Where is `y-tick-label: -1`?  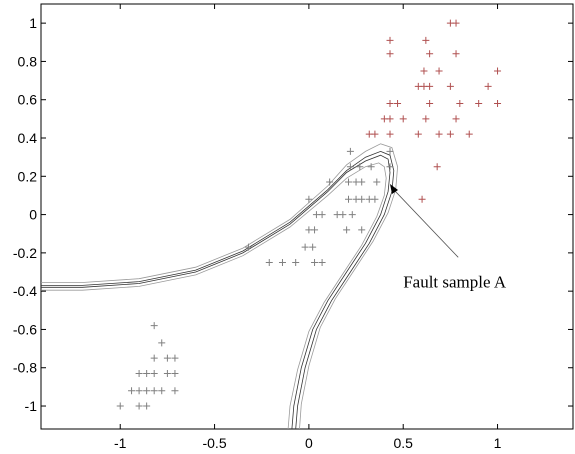
y-tick-label: -1 is located at coordinates (31, 406).